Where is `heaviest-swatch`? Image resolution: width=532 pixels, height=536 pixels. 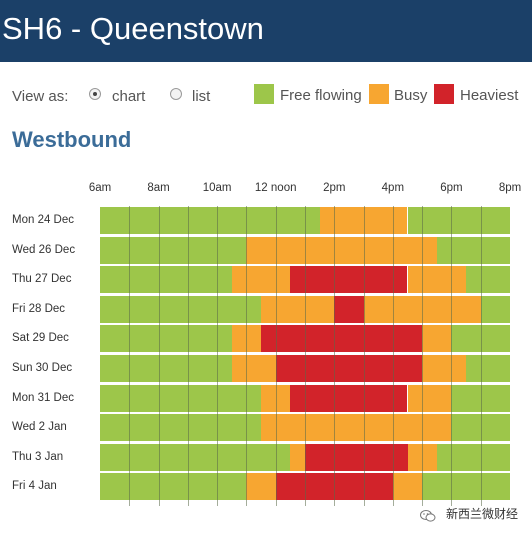
heaviest-swatch is located at coordinates (444, 94).